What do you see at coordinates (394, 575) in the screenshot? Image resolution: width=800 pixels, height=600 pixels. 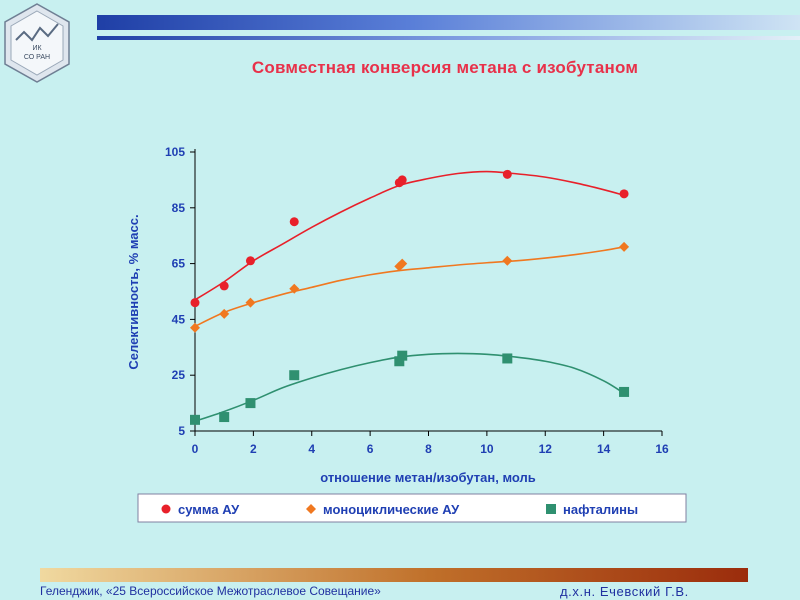 I see `footer-bar` at bounding box center [394, 575].